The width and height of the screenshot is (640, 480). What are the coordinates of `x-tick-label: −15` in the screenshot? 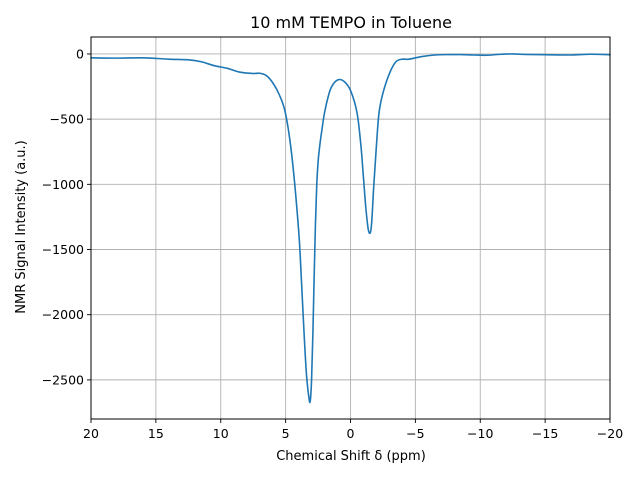 It's located at (545, 433).